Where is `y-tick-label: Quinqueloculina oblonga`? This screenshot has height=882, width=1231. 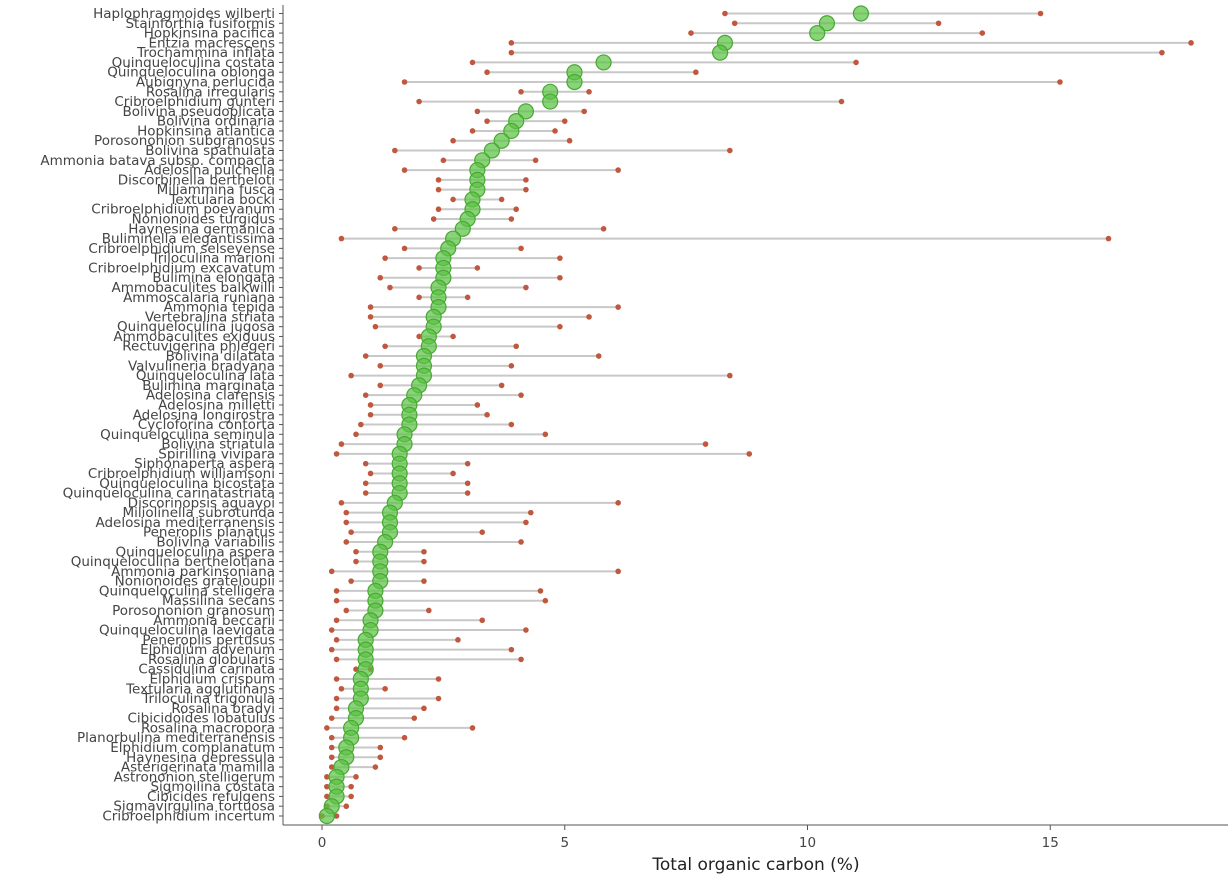
y-tick-label: Quinqueloculina oblonga is located at coordinates (191, 73).